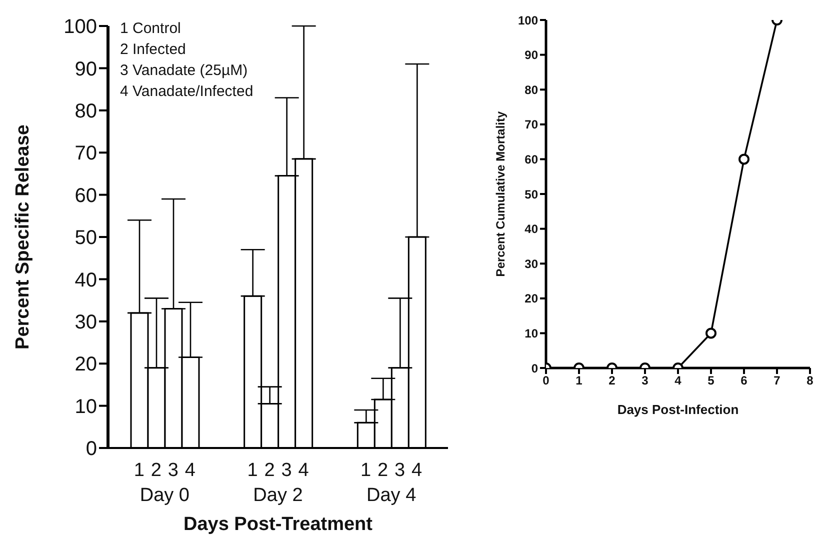 Image resolution: width=822 pixels, height=546 pixels. What do you see at coordinates (777, 381) in the screenshot?
I see `x-tick-label: 7` at bounding box center [777, 381].